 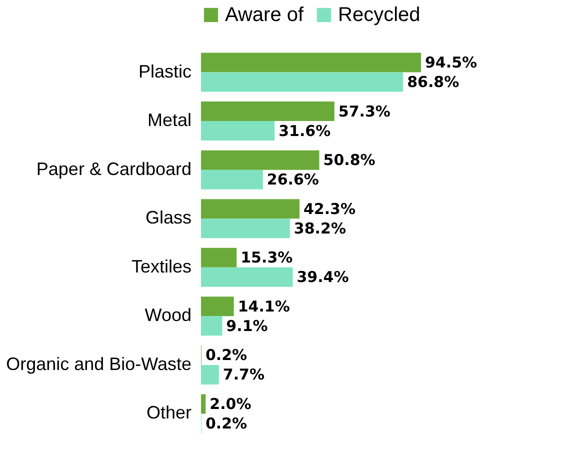 What do you see at coordinates (349, 160) in the screenshot?
I see `data-label: 50.8%` at bounding box center [349, 160].